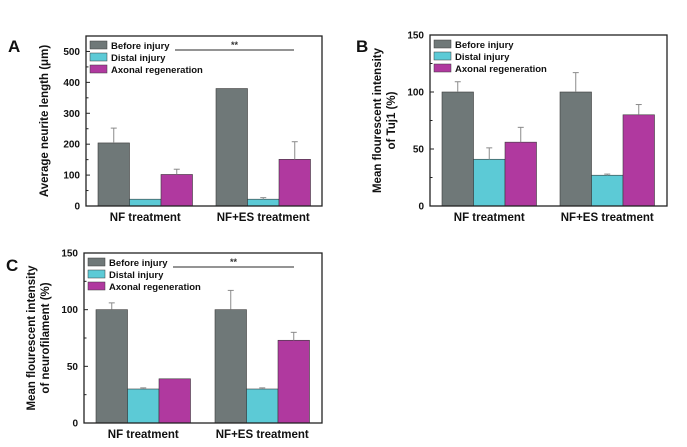 The width and height of the screenshot is (687, 447). Describe the element at coordinates (45, 121) in the screenshot. I see `y-axis-label: Average neurite length (μm)` at that location.